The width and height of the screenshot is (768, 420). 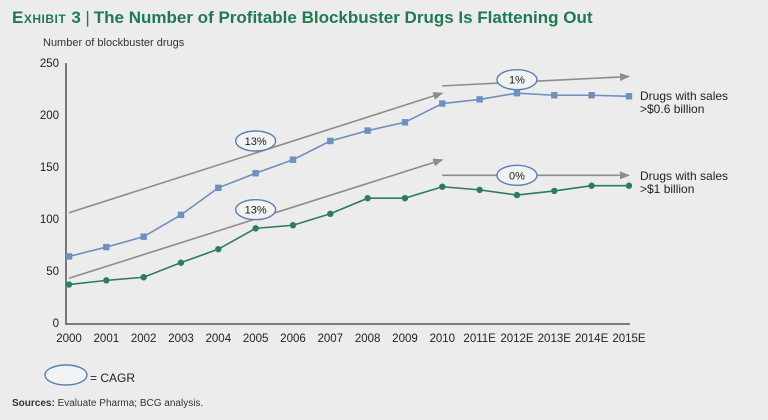 What do you see at coordinates (517, 339) in the screenshot?
I see `x-tick-label: 2012E` at bounding box center [517, 339].